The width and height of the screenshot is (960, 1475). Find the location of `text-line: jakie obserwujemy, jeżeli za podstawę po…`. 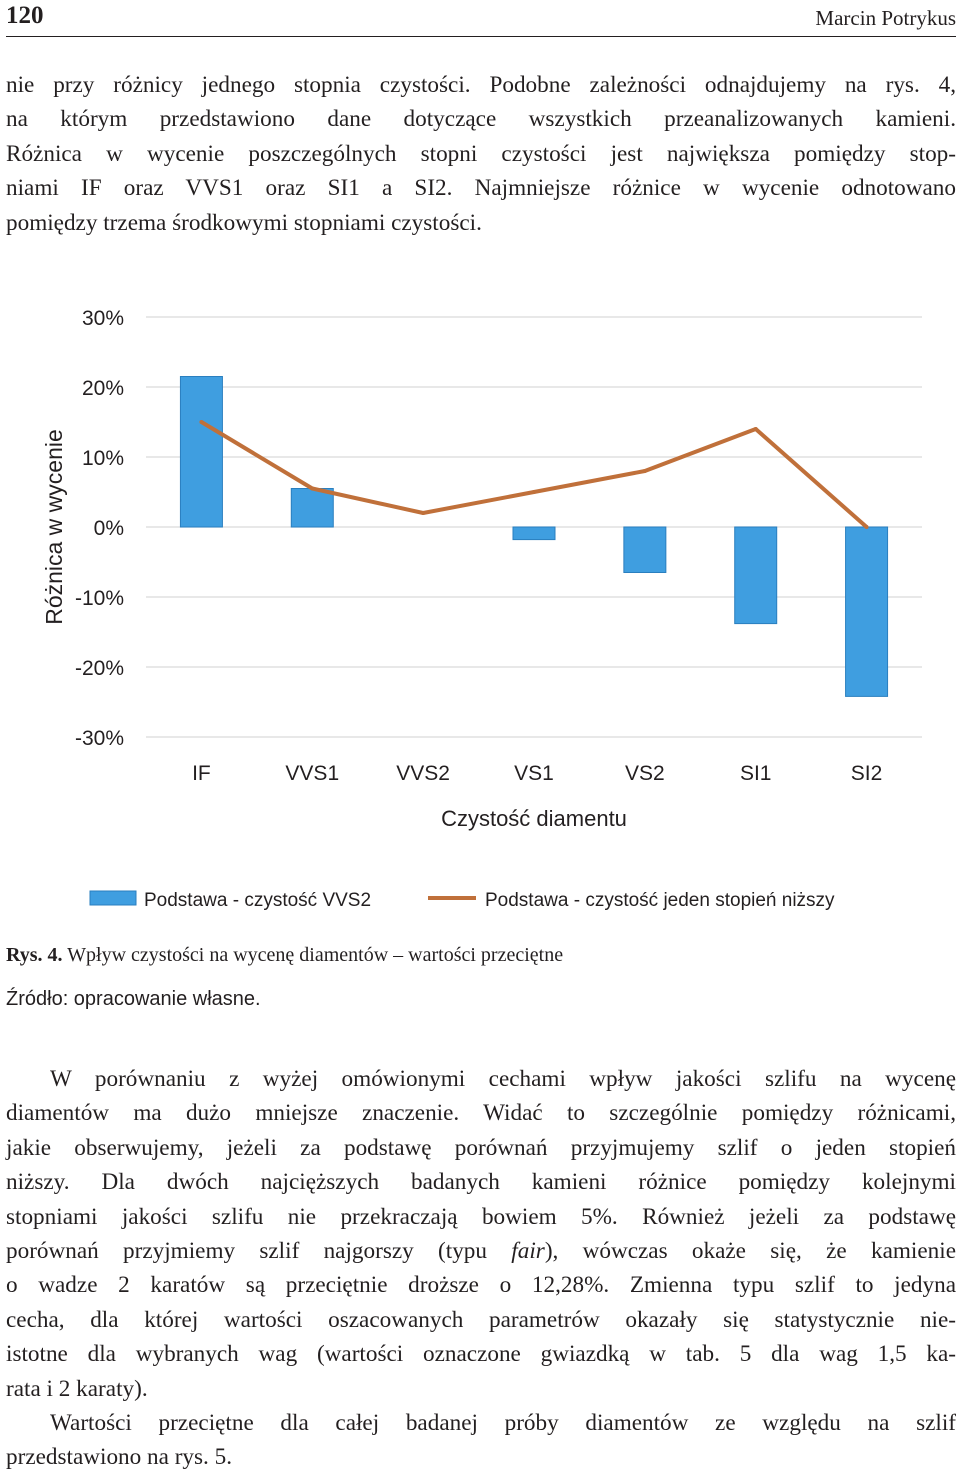

text-line: jakie obserwujemy, jeżeli za podstawę po… is located at coordinates (481, 1147).